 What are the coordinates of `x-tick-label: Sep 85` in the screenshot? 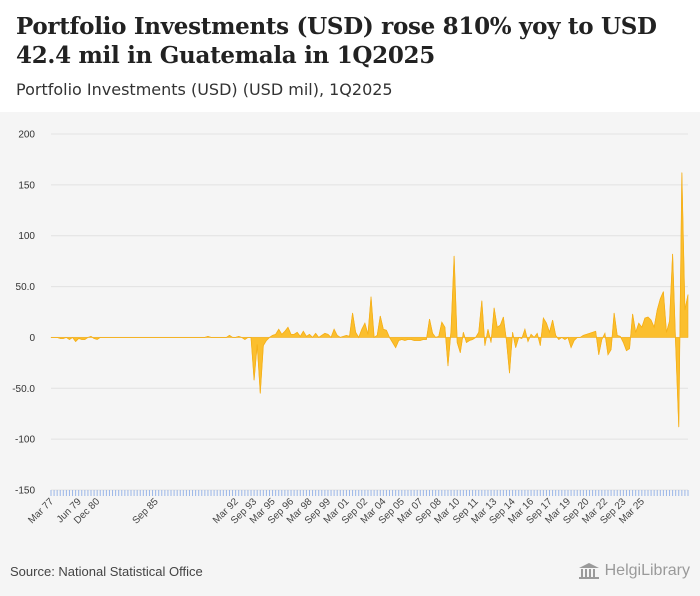 It's located at (146, 511).